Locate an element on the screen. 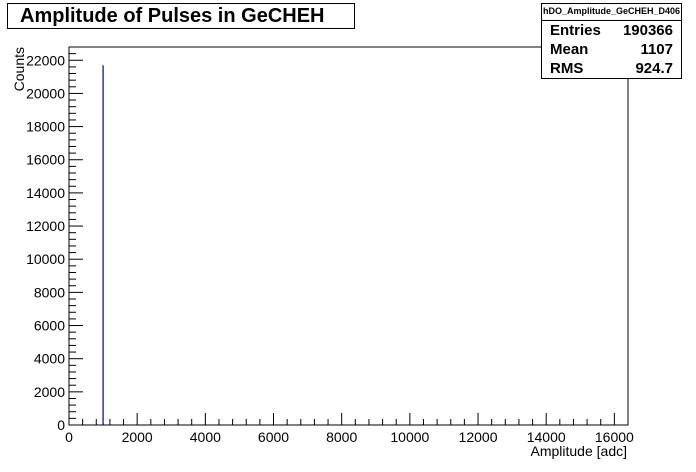 The height and width of the screenshot is (472, 696). x-tick-label: 14000 is located at coordinates (546, 437).